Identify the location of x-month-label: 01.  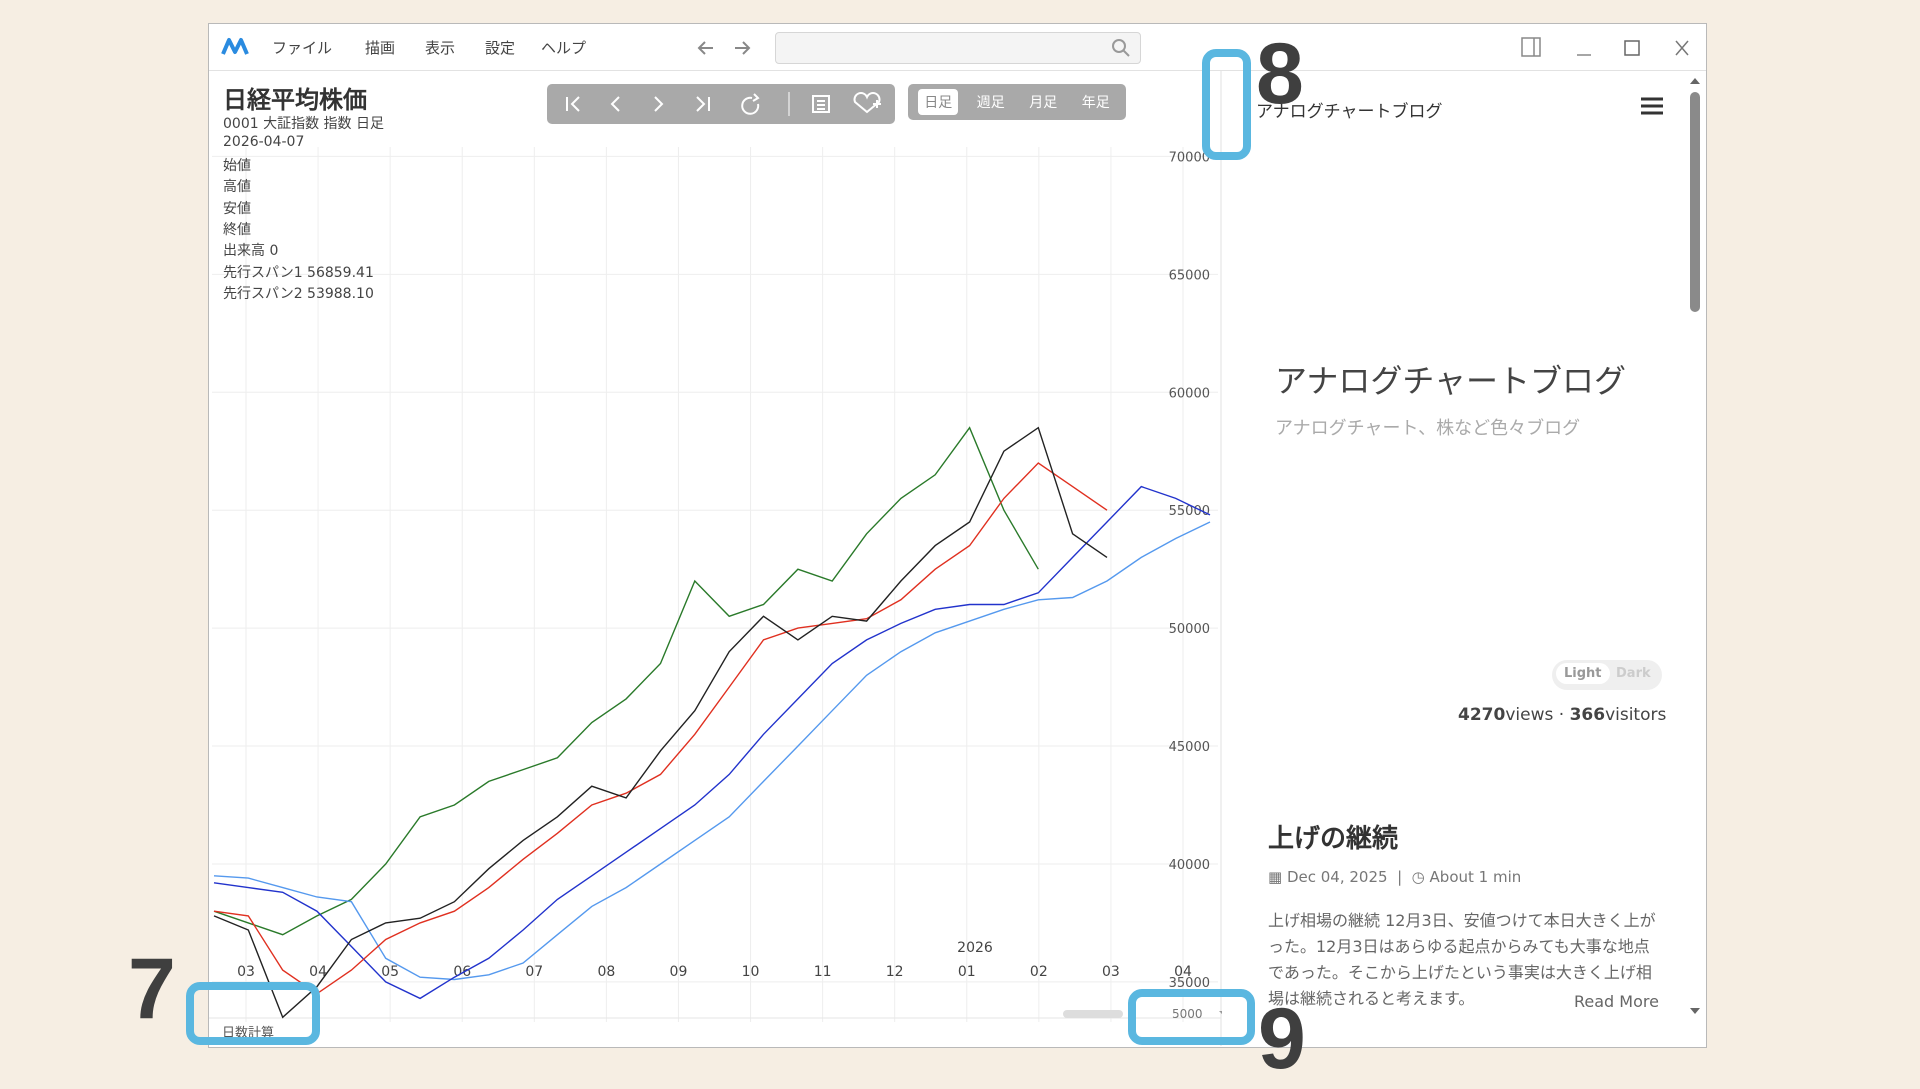
(967, 972).